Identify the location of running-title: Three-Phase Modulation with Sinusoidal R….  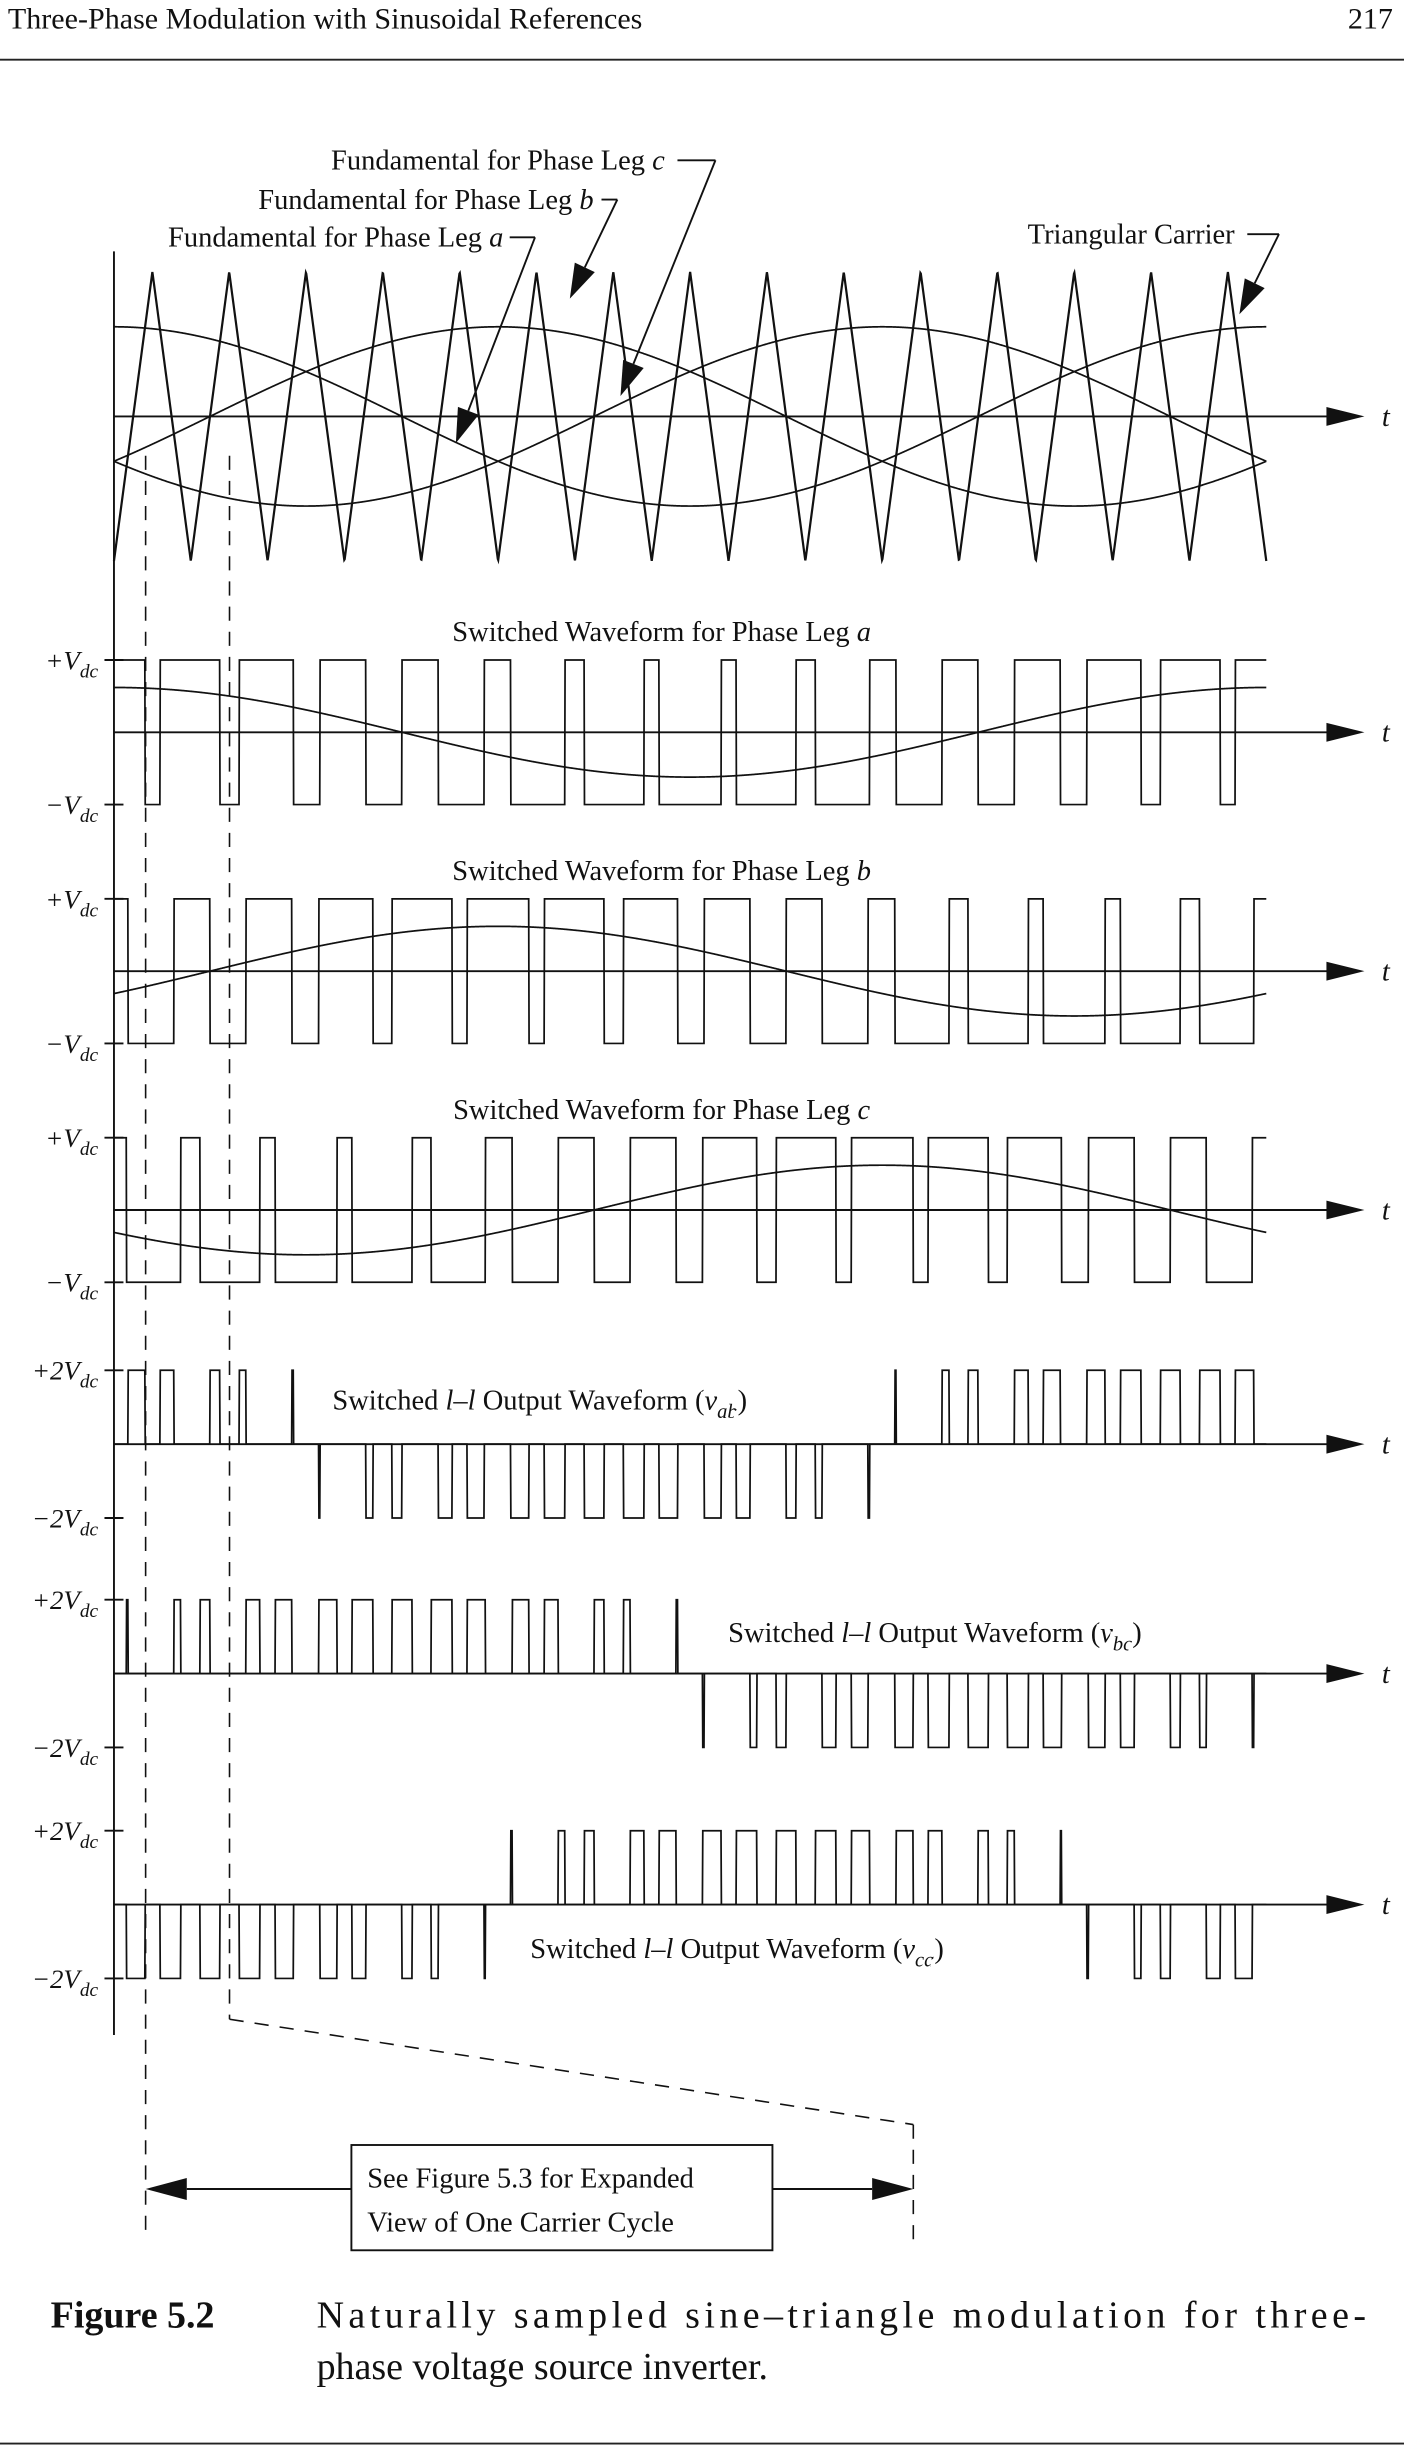
(325, 18).